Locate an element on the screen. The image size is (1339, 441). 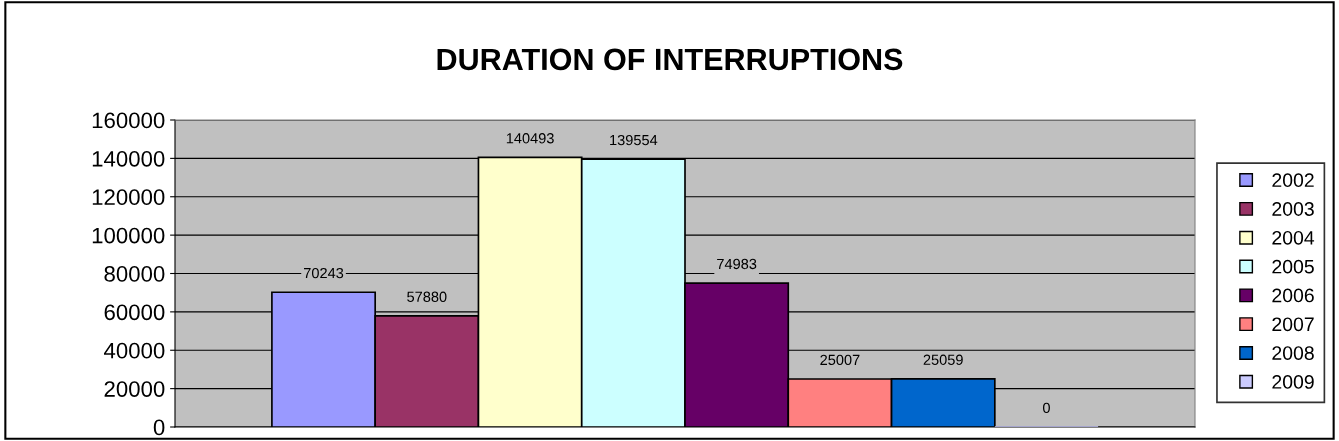
legend-label: 2002 is located at coordinates (1293, 180).